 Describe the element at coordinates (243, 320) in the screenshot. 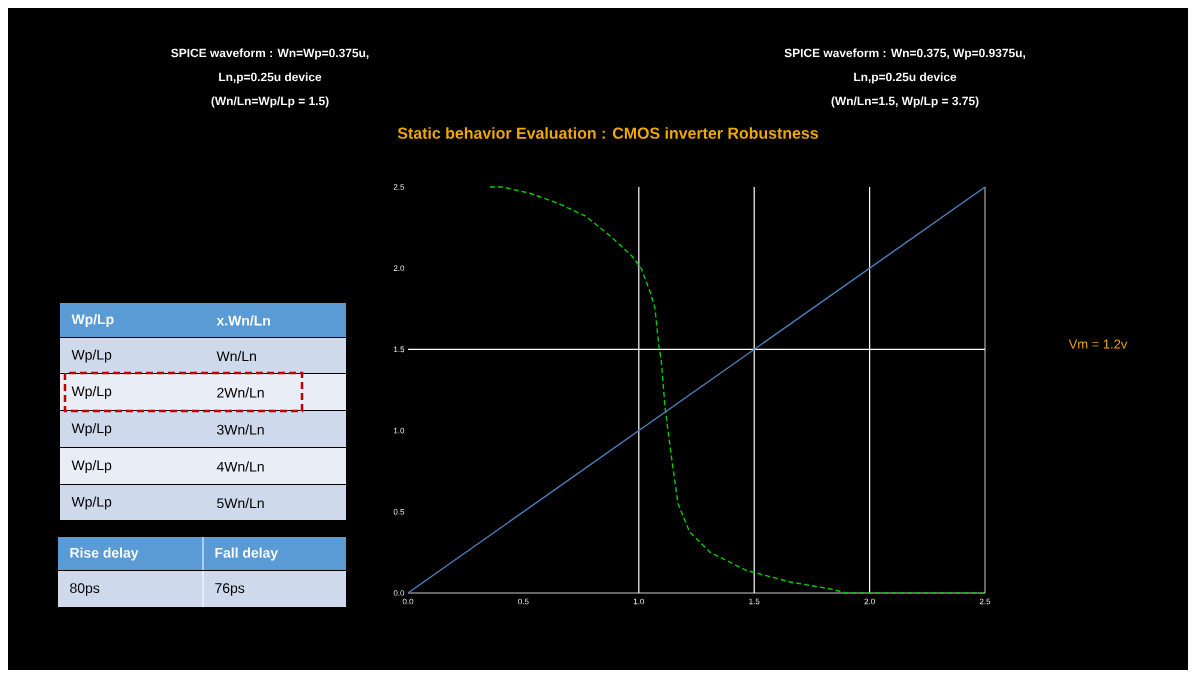

I see `text: x.Wn/Ln` at that location.